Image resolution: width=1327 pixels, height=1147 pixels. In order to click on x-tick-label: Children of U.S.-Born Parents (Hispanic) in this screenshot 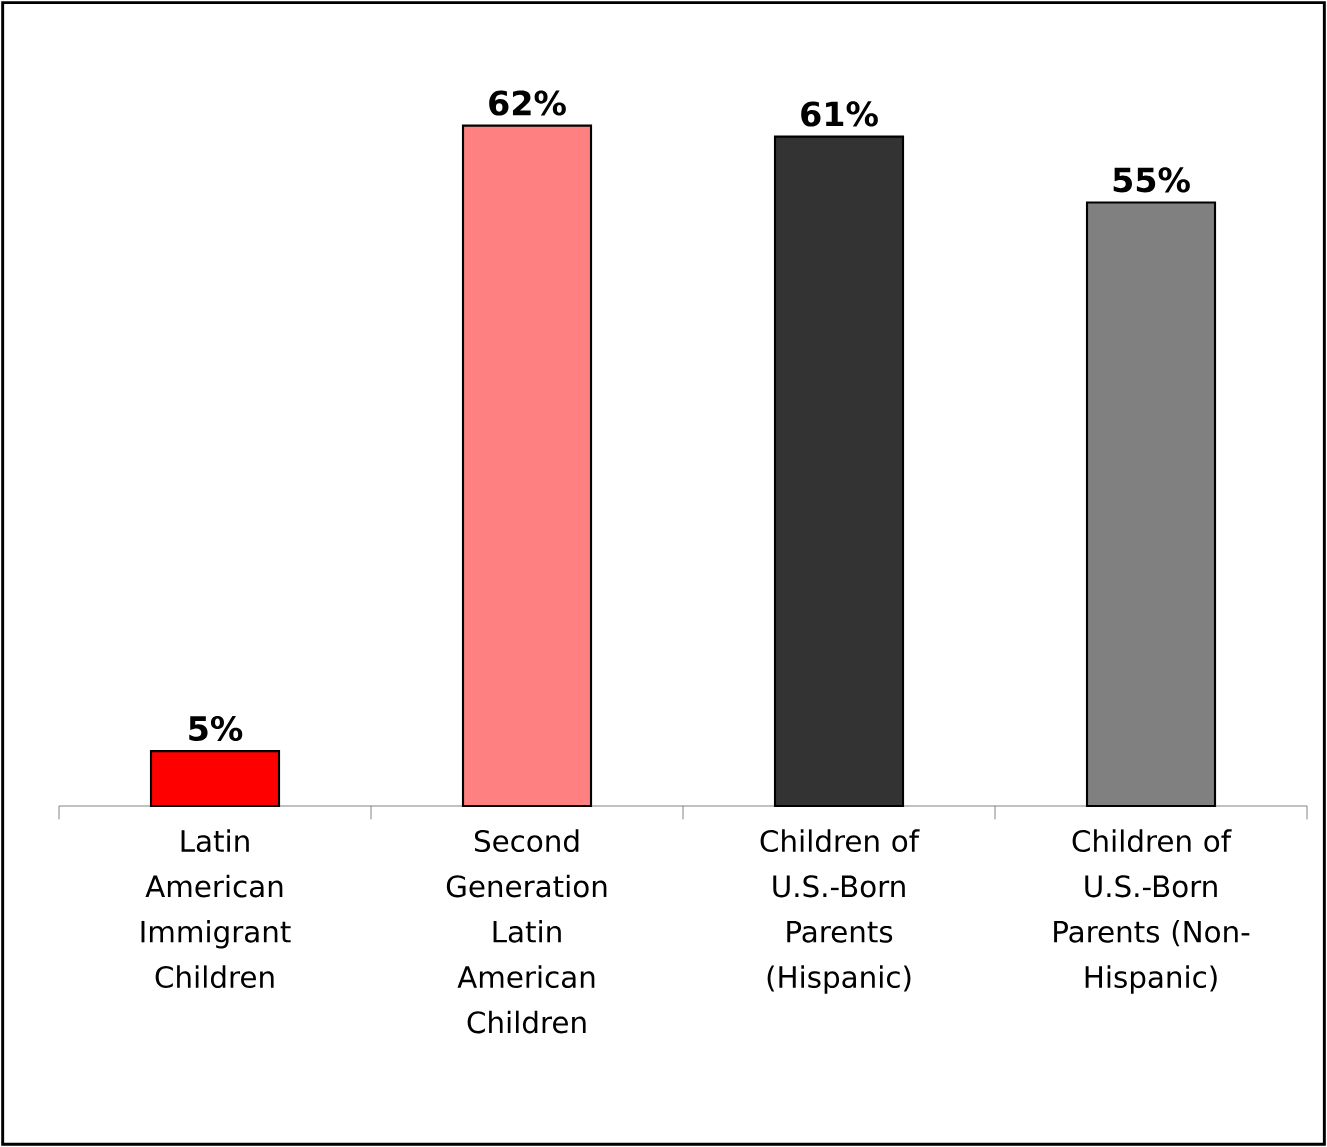, I will do `click(840, 911)`.